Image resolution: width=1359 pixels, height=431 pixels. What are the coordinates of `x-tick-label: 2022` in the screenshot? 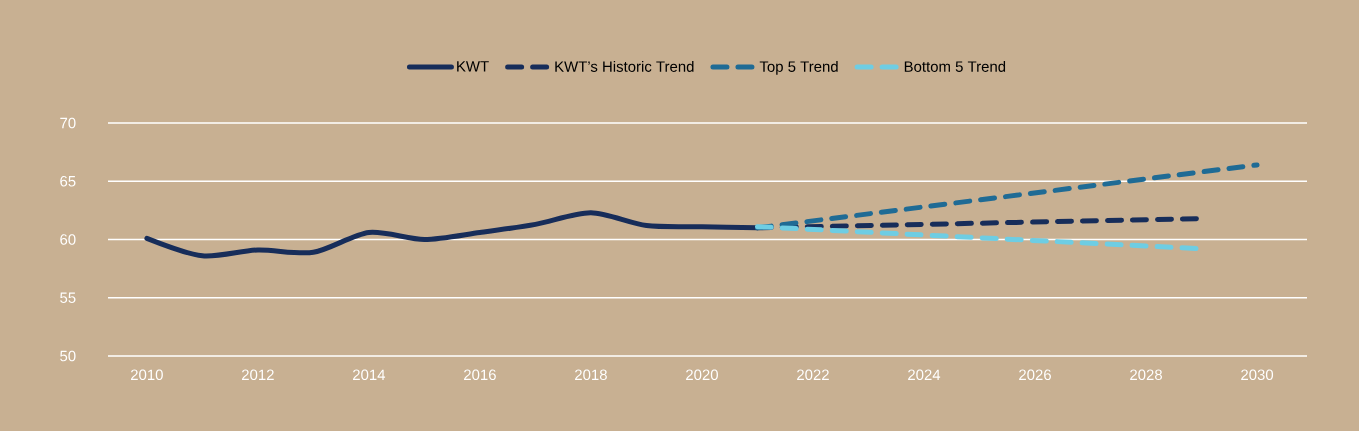 It's located at (813, 375).